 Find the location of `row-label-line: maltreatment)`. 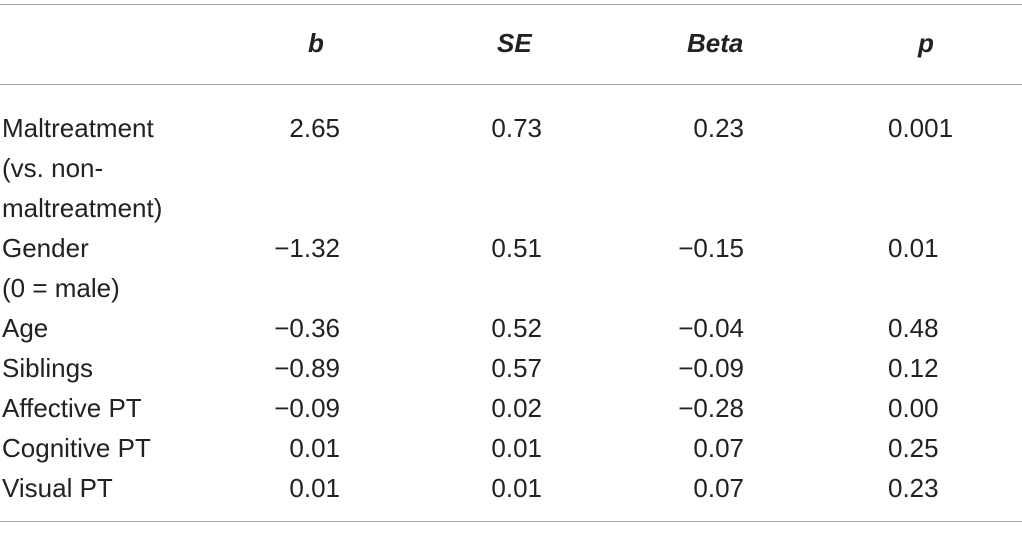

row-label-line: maltreatment) is located at coordinates (82, 208).